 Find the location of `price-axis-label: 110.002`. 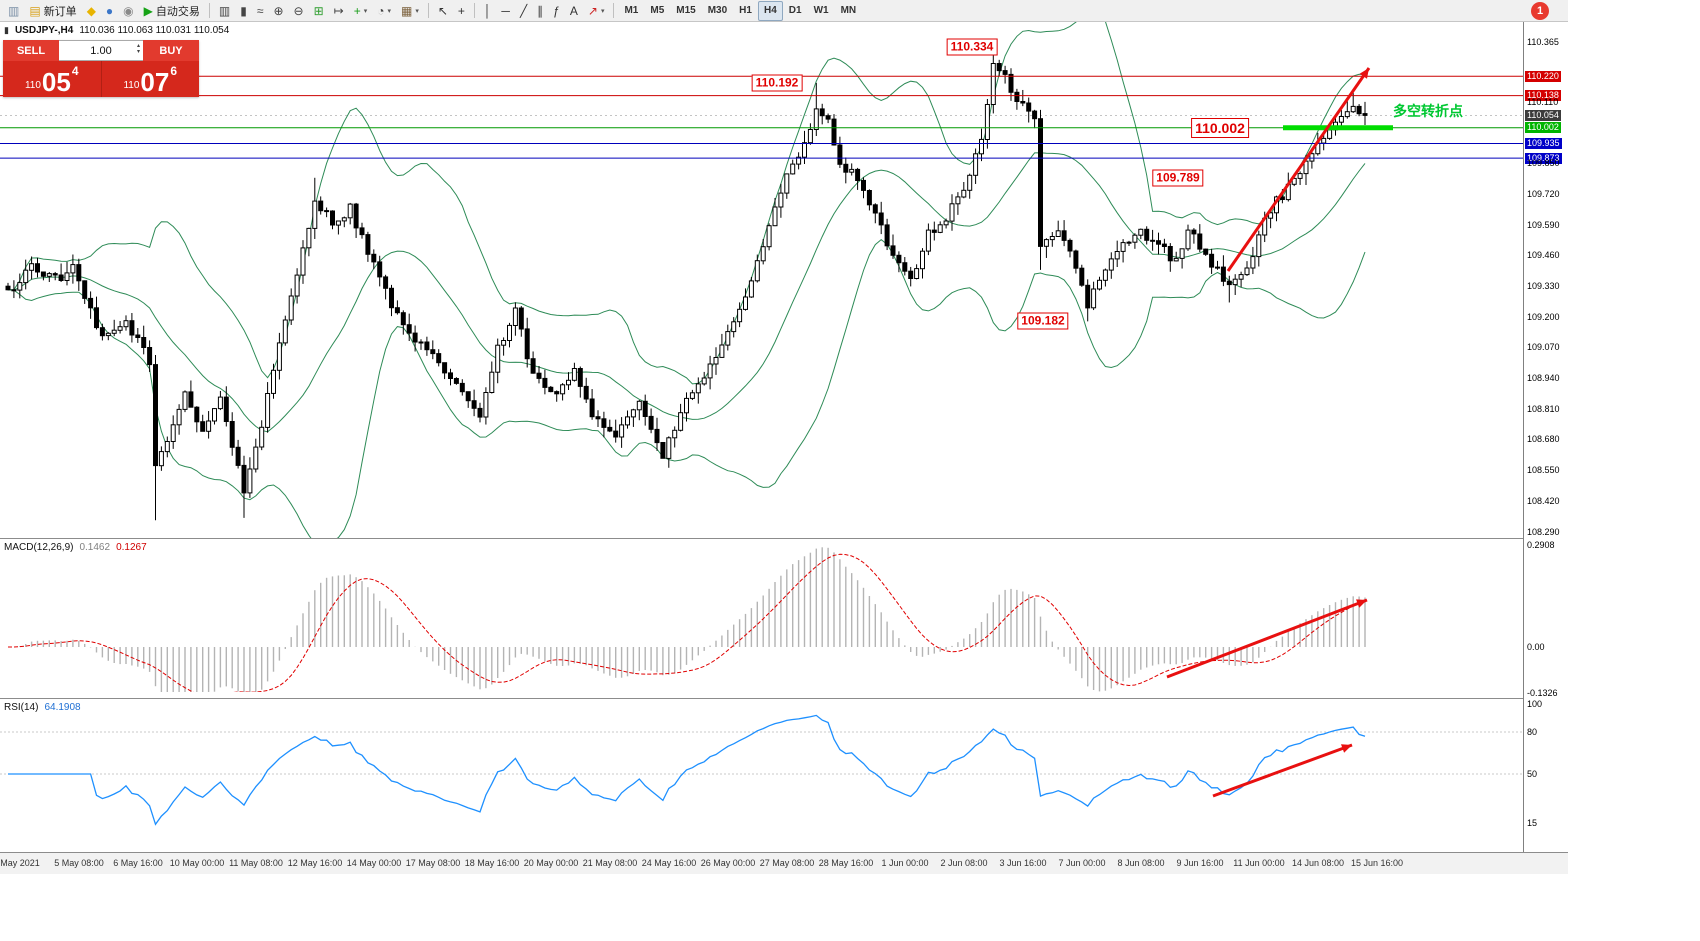

price-axis-label: 110.002 is located at coordinates (1543, 128).